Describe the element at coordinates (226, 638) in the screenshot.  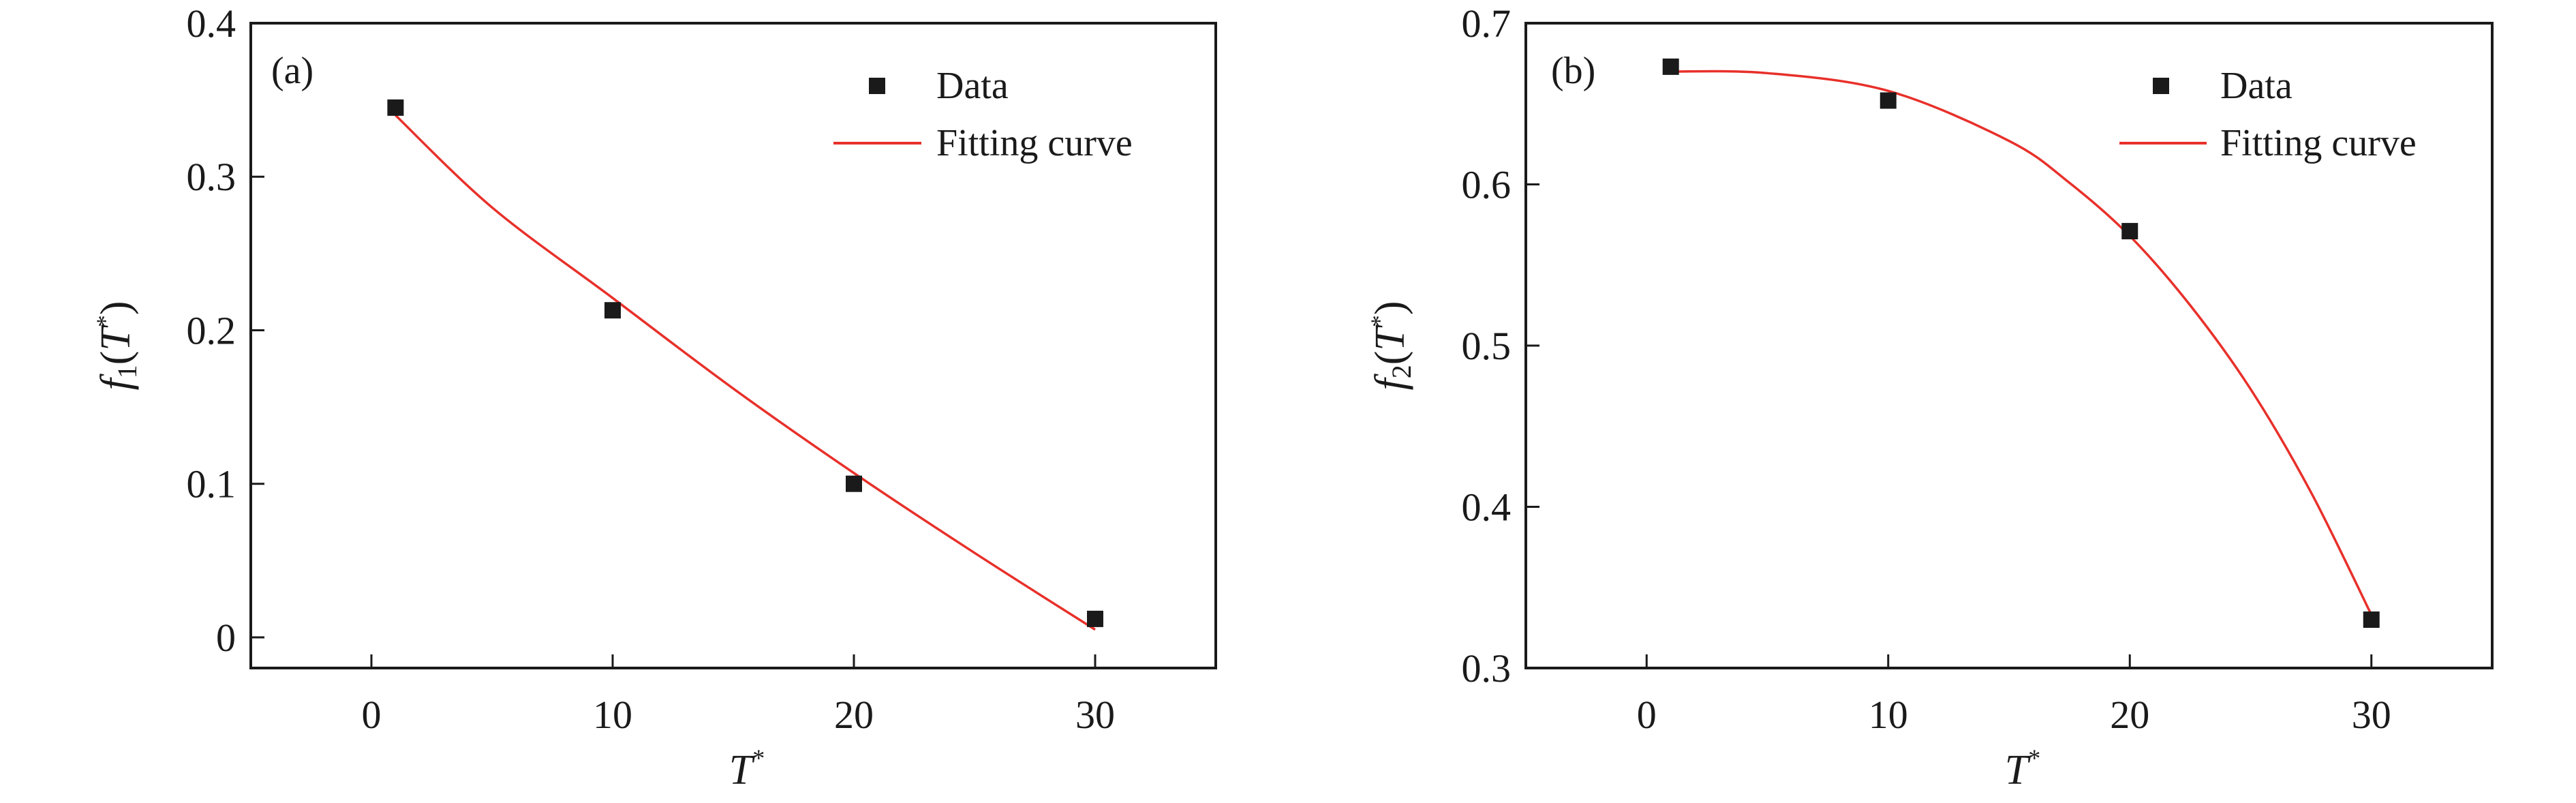
I see `y-tick-label: 0` at that location.